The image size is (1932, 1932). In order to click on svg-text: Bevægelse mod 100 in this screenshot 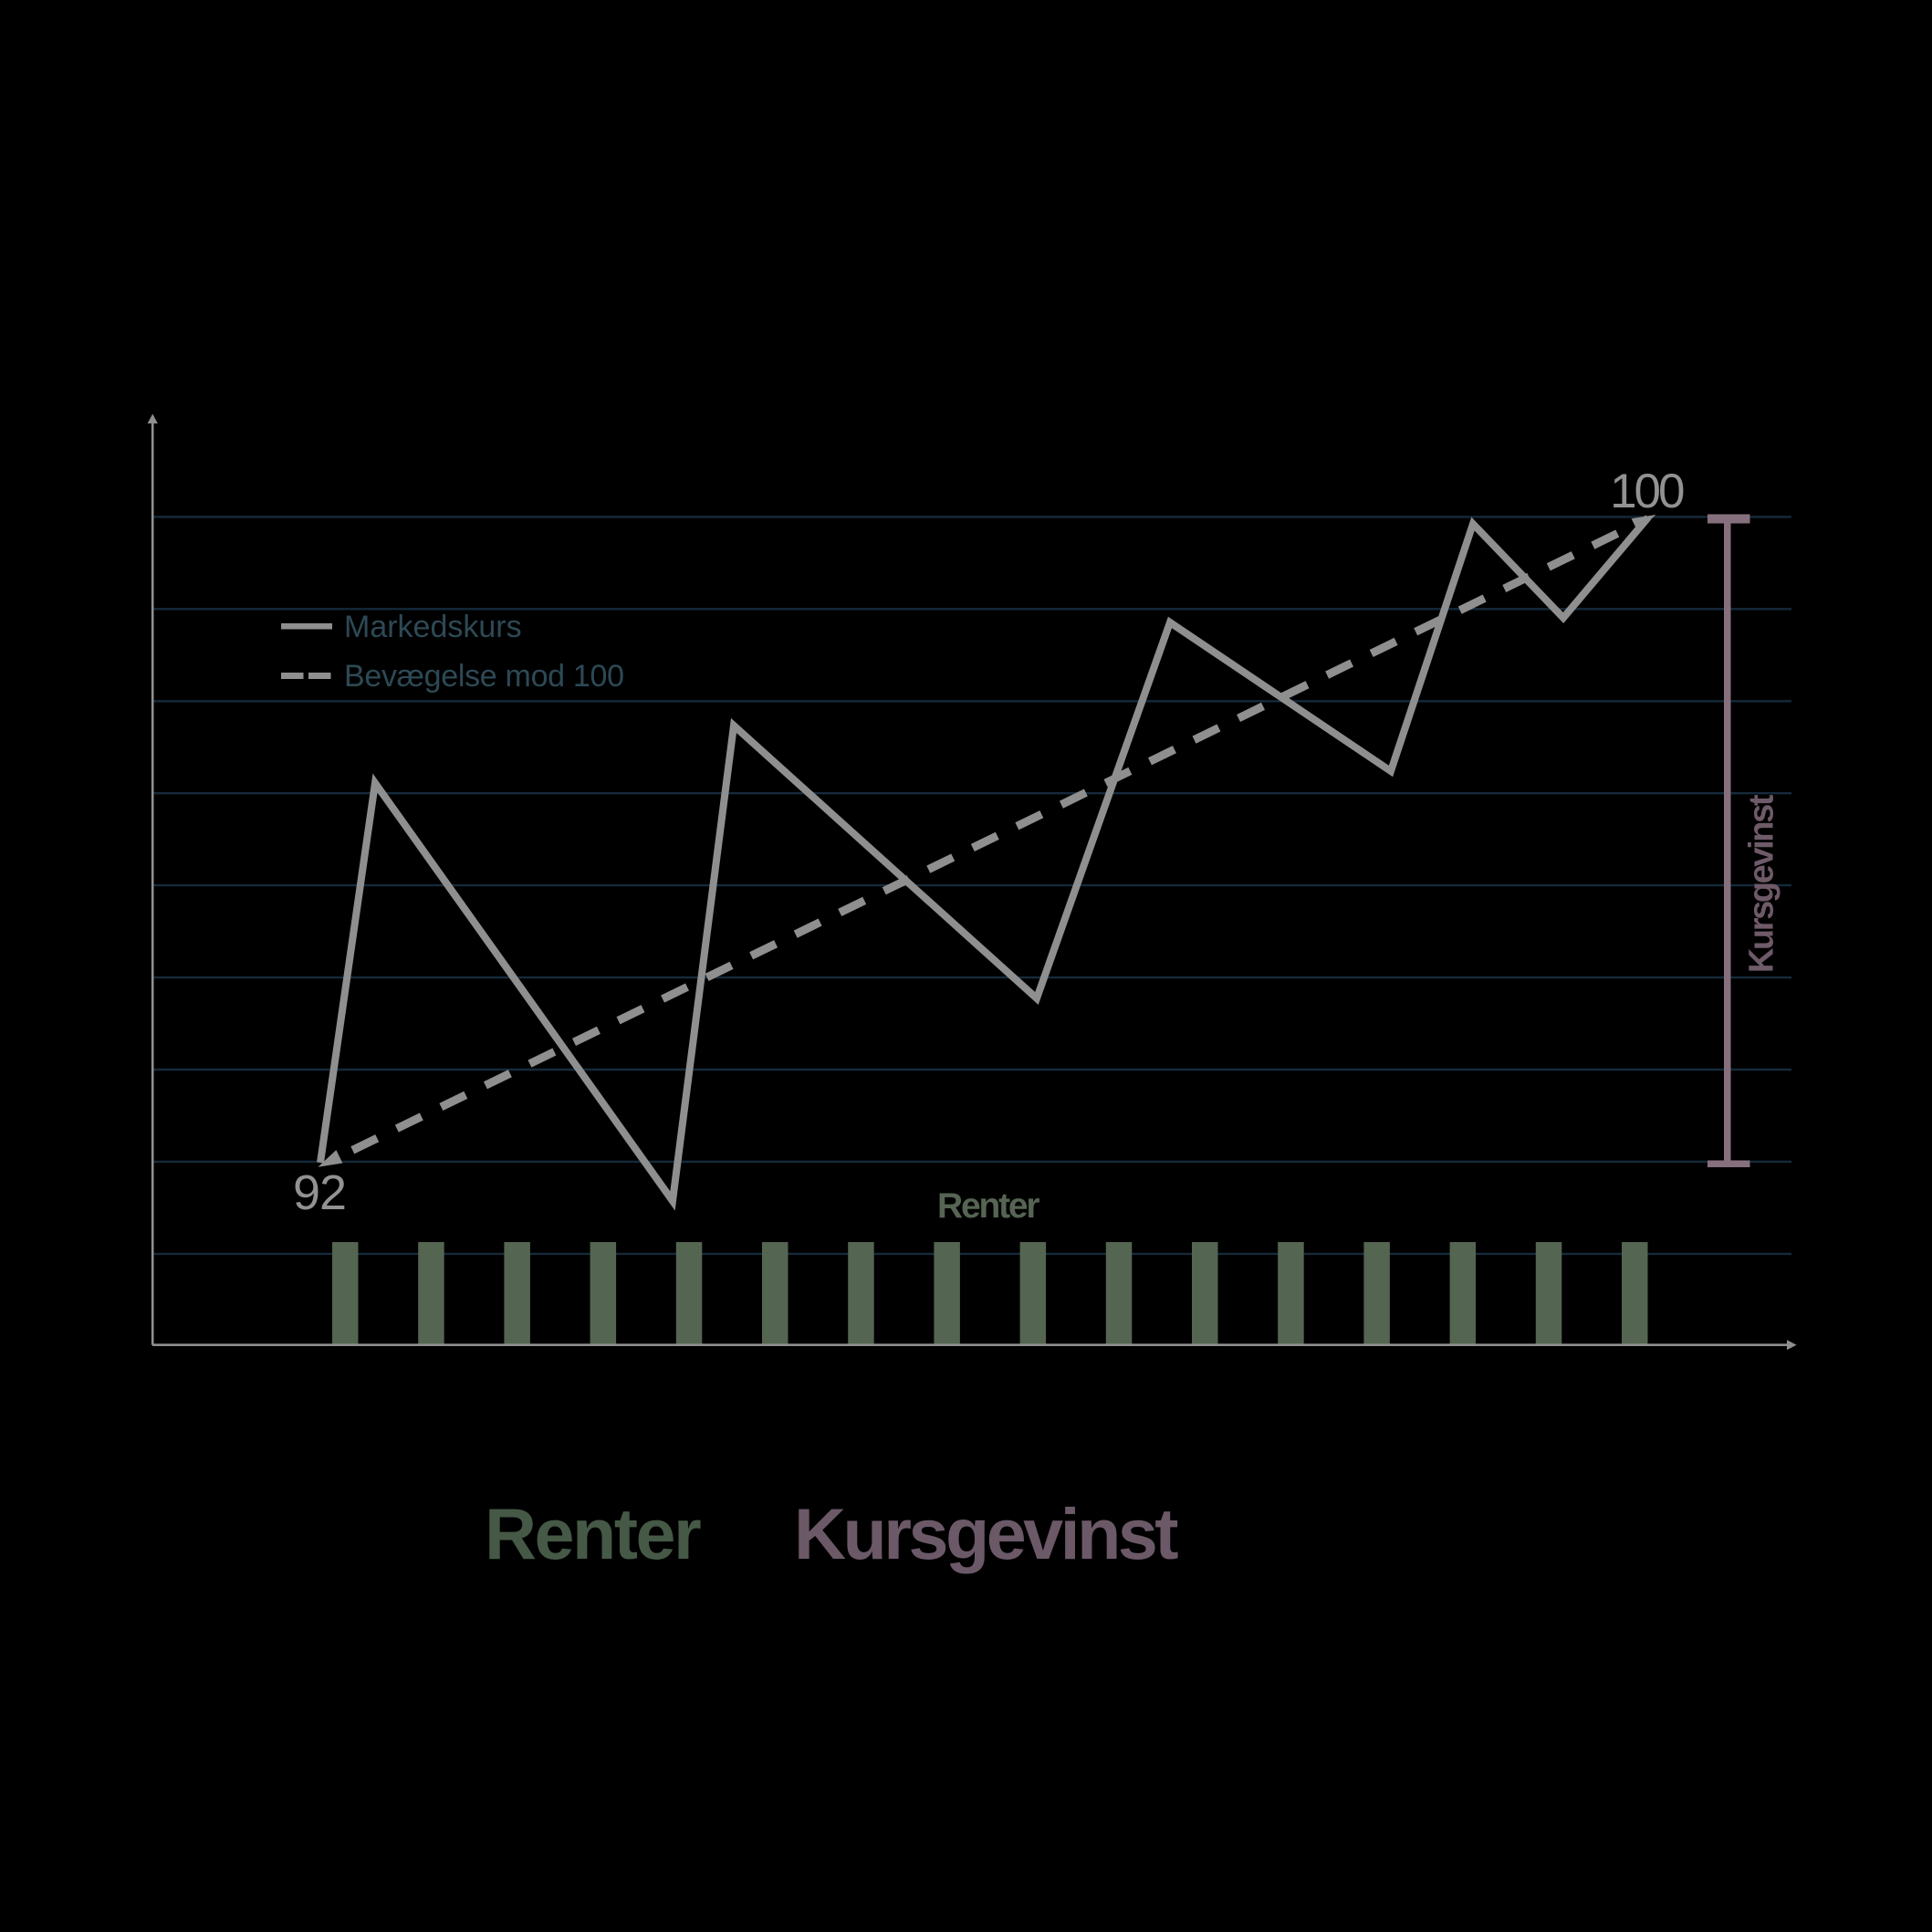, I will do `click(484, 676)`.